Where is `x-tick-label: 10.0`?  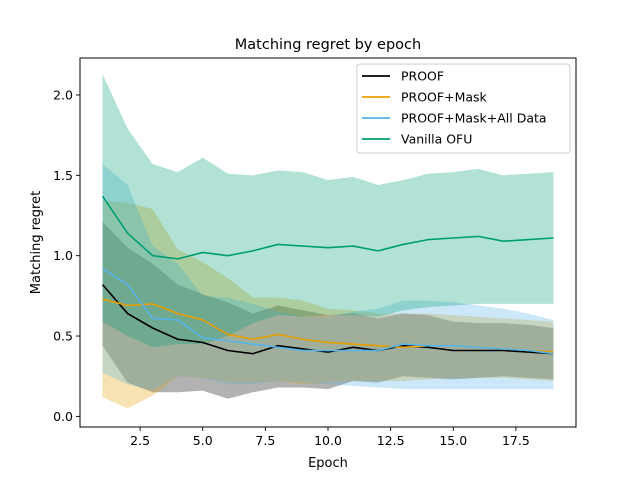
x-tick-label: 10.0 is located at coordinates (328, 440).